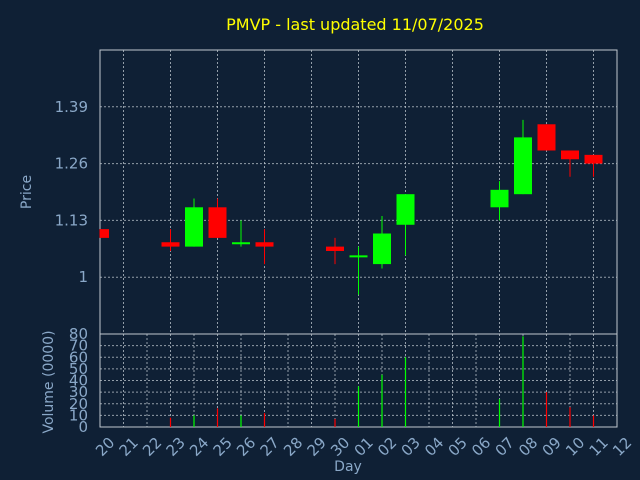 The height and width of the screenshot is (480, 640). I want to click on volume-tick-label: 40, so click(78, 381).